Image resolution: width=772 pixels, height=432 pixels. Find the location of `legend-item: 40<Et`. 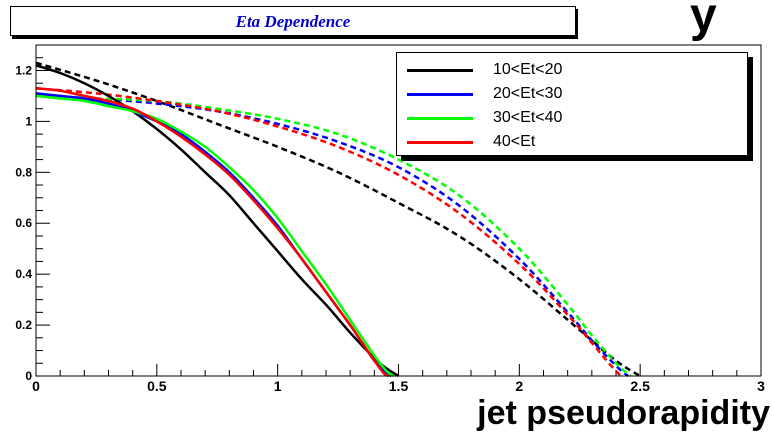

legend-item: 40<Et is located at coordinates (572, 143).